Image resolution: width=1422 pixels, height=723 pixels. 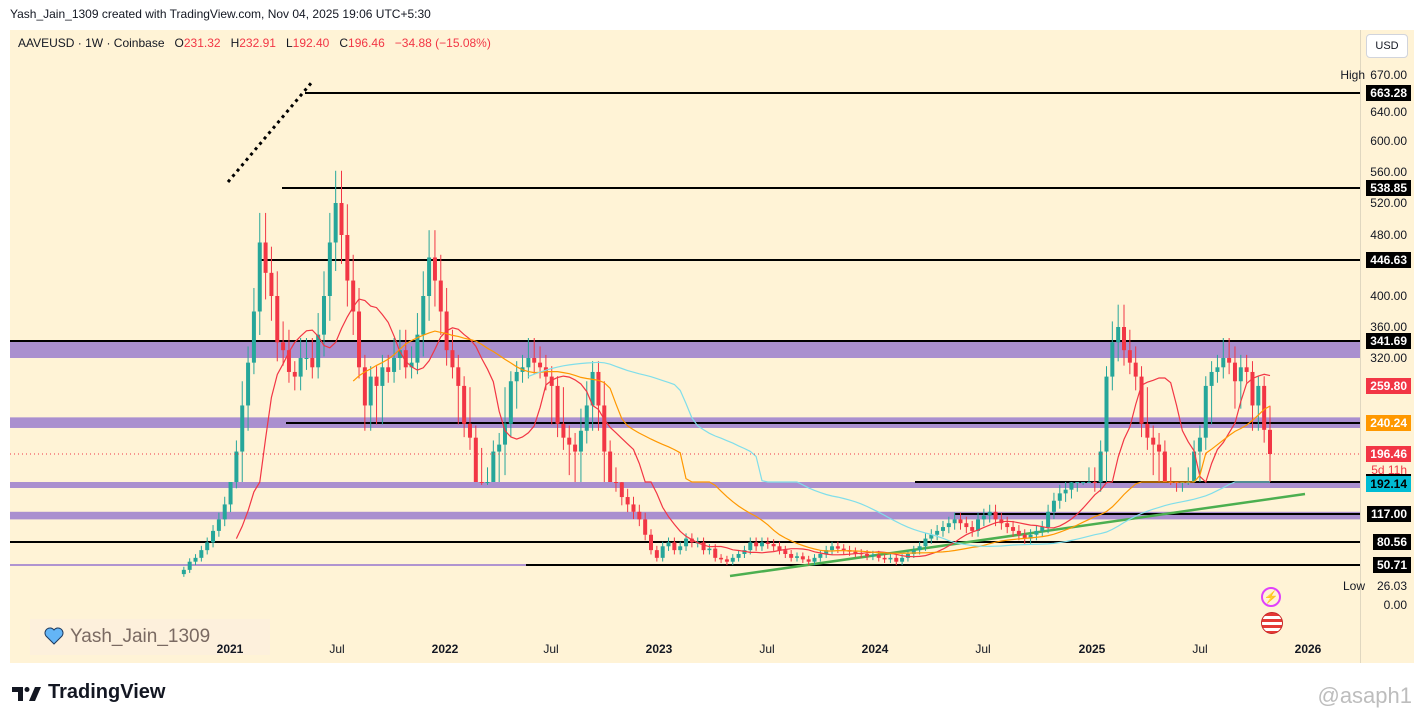 I want to click on price-tick: 0.00, so click(x=1395, y=605).